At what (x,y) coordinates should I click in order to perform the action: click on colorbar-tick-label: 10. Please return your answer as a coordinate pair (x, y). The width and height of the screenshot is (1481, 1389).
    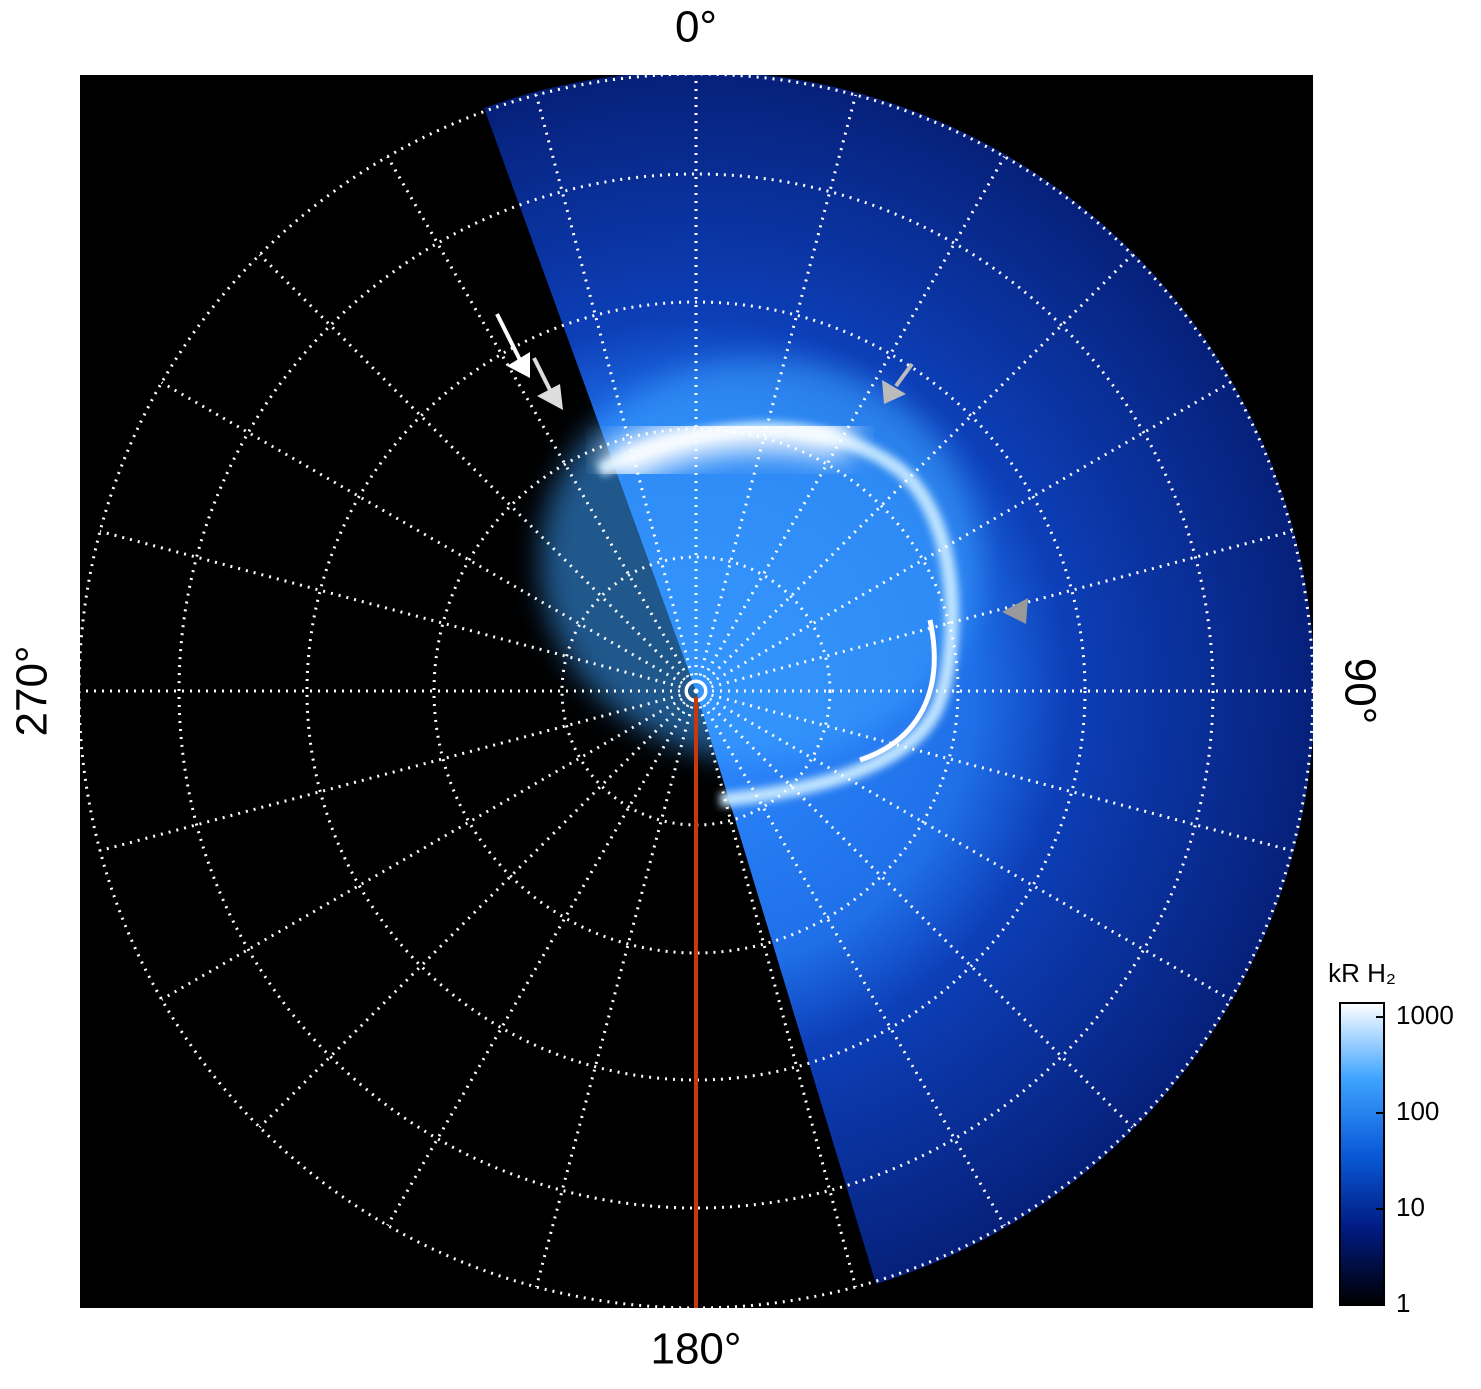
    Looking at the image, I should click on (1410, 1207).